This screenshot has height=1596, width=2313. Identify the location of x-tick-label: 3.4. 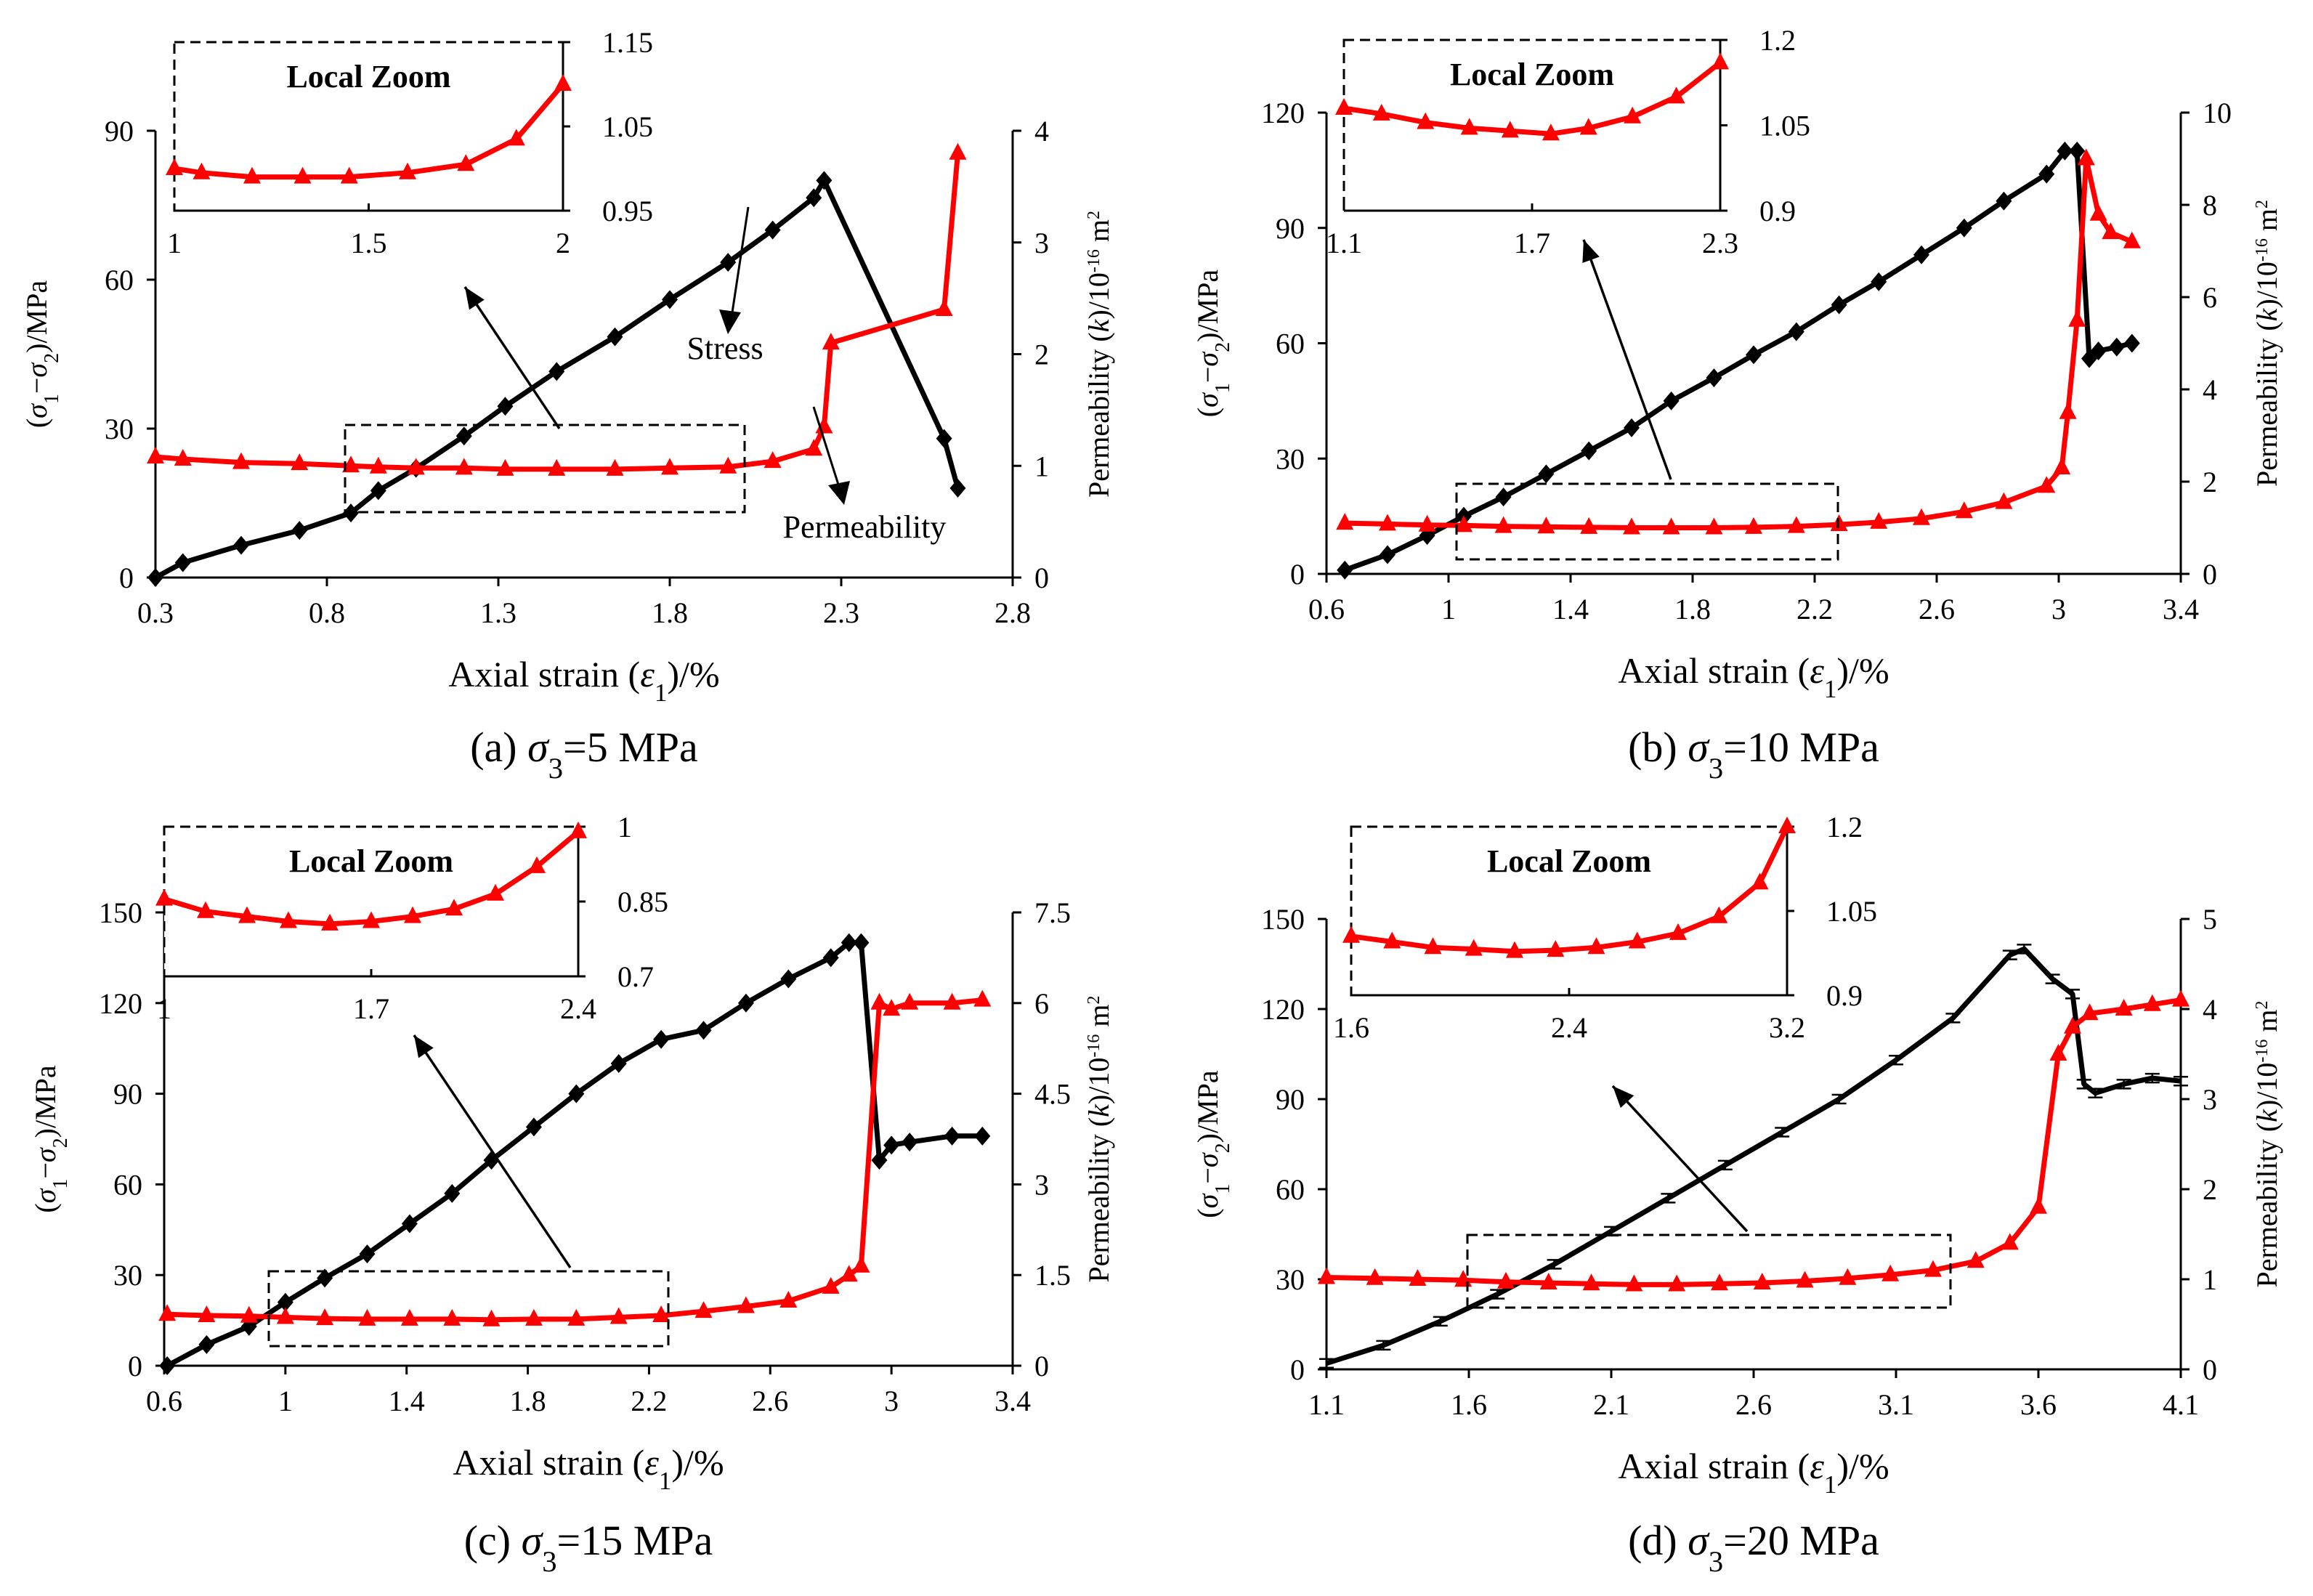
(2181, 609).